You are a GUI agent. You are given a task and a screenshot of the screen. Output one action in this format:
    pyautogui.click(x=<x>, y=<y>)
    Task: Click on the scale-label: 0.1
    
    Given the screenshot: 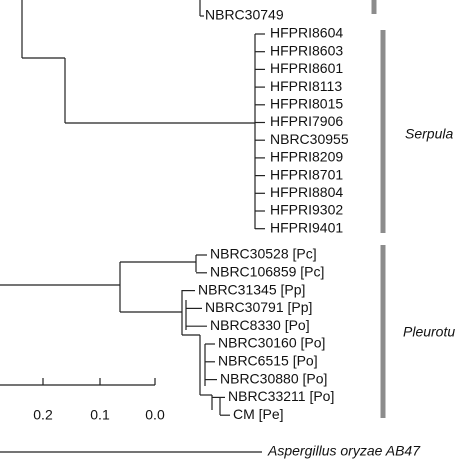 What is the action you would take?
    pyautogui.click(x=100, y=415)
    